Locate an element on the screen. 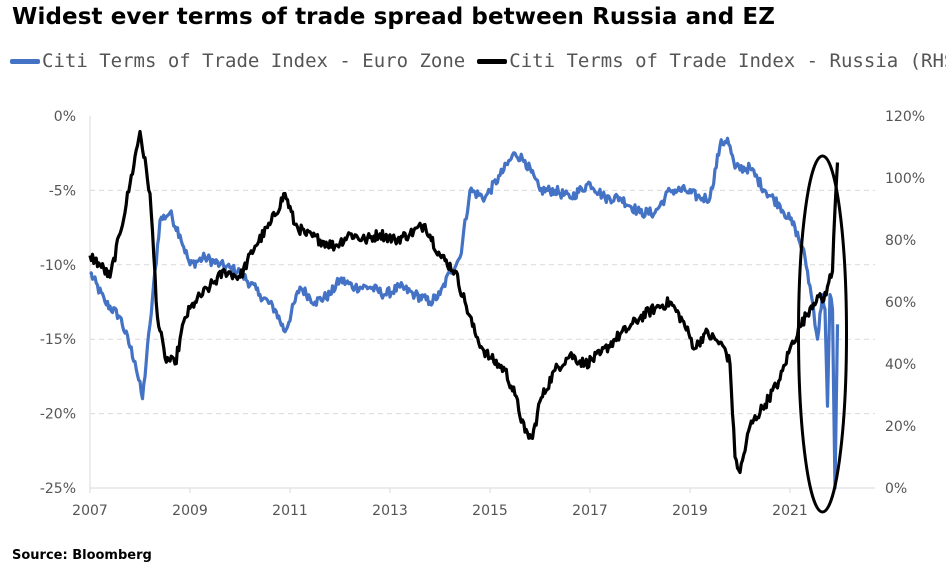  source-note: Source: Bloomberg is located at coordinates (82, 555).